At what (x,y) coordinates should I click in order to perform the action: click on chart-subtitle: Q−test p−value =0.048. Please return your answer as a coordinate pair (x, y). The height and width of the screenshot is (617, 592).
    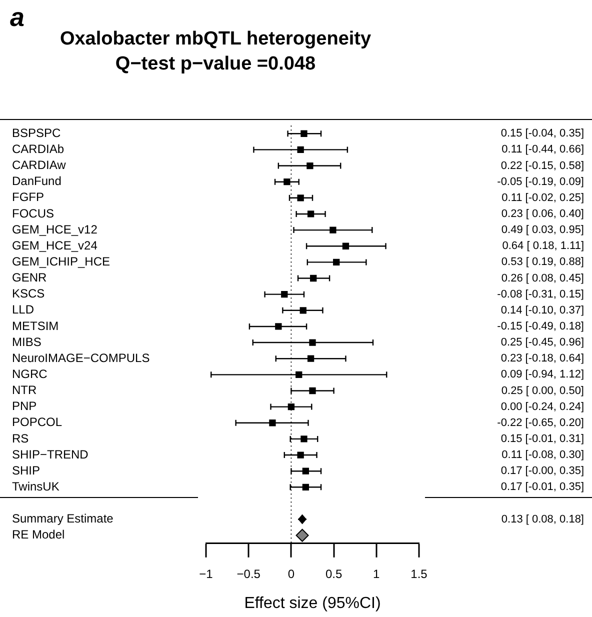
    Looking at the image, I should click on (215, 63).